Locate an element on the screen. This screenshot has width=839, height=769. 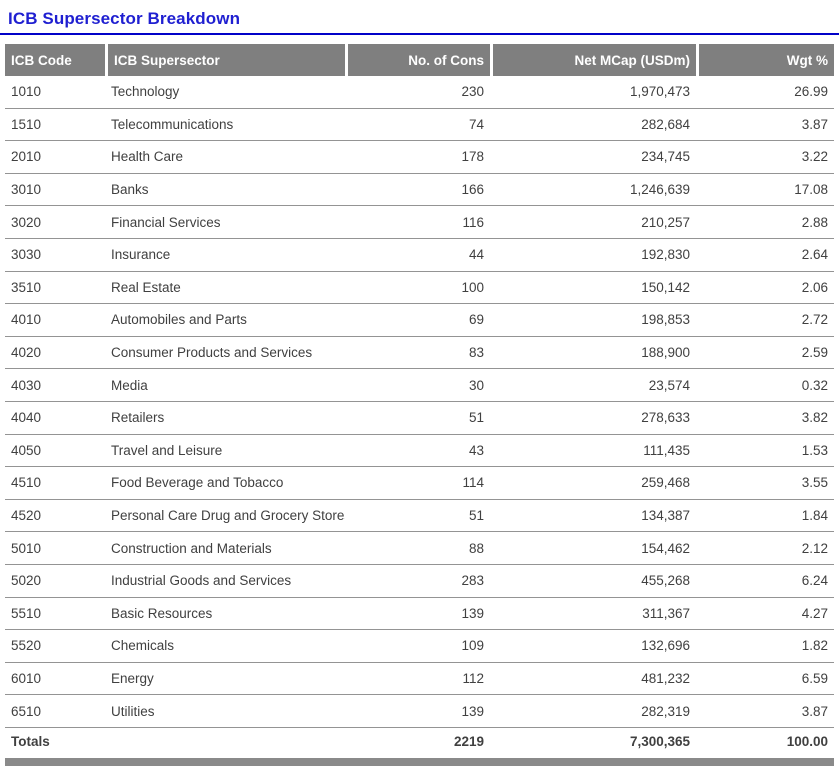
cell-icb-code: 3020 is located at coordinates (55, 222).